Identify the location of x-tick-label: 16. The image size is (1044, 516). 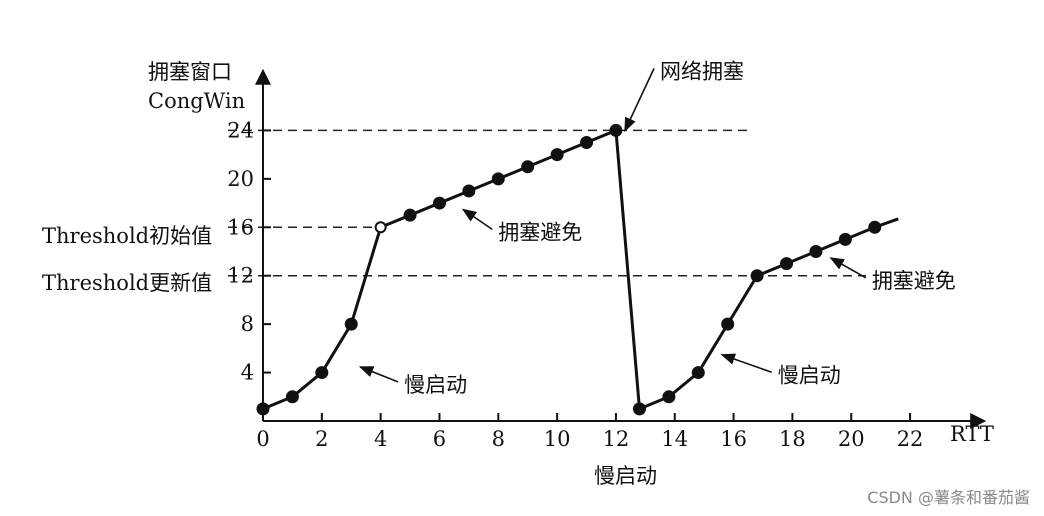
(733, 439).